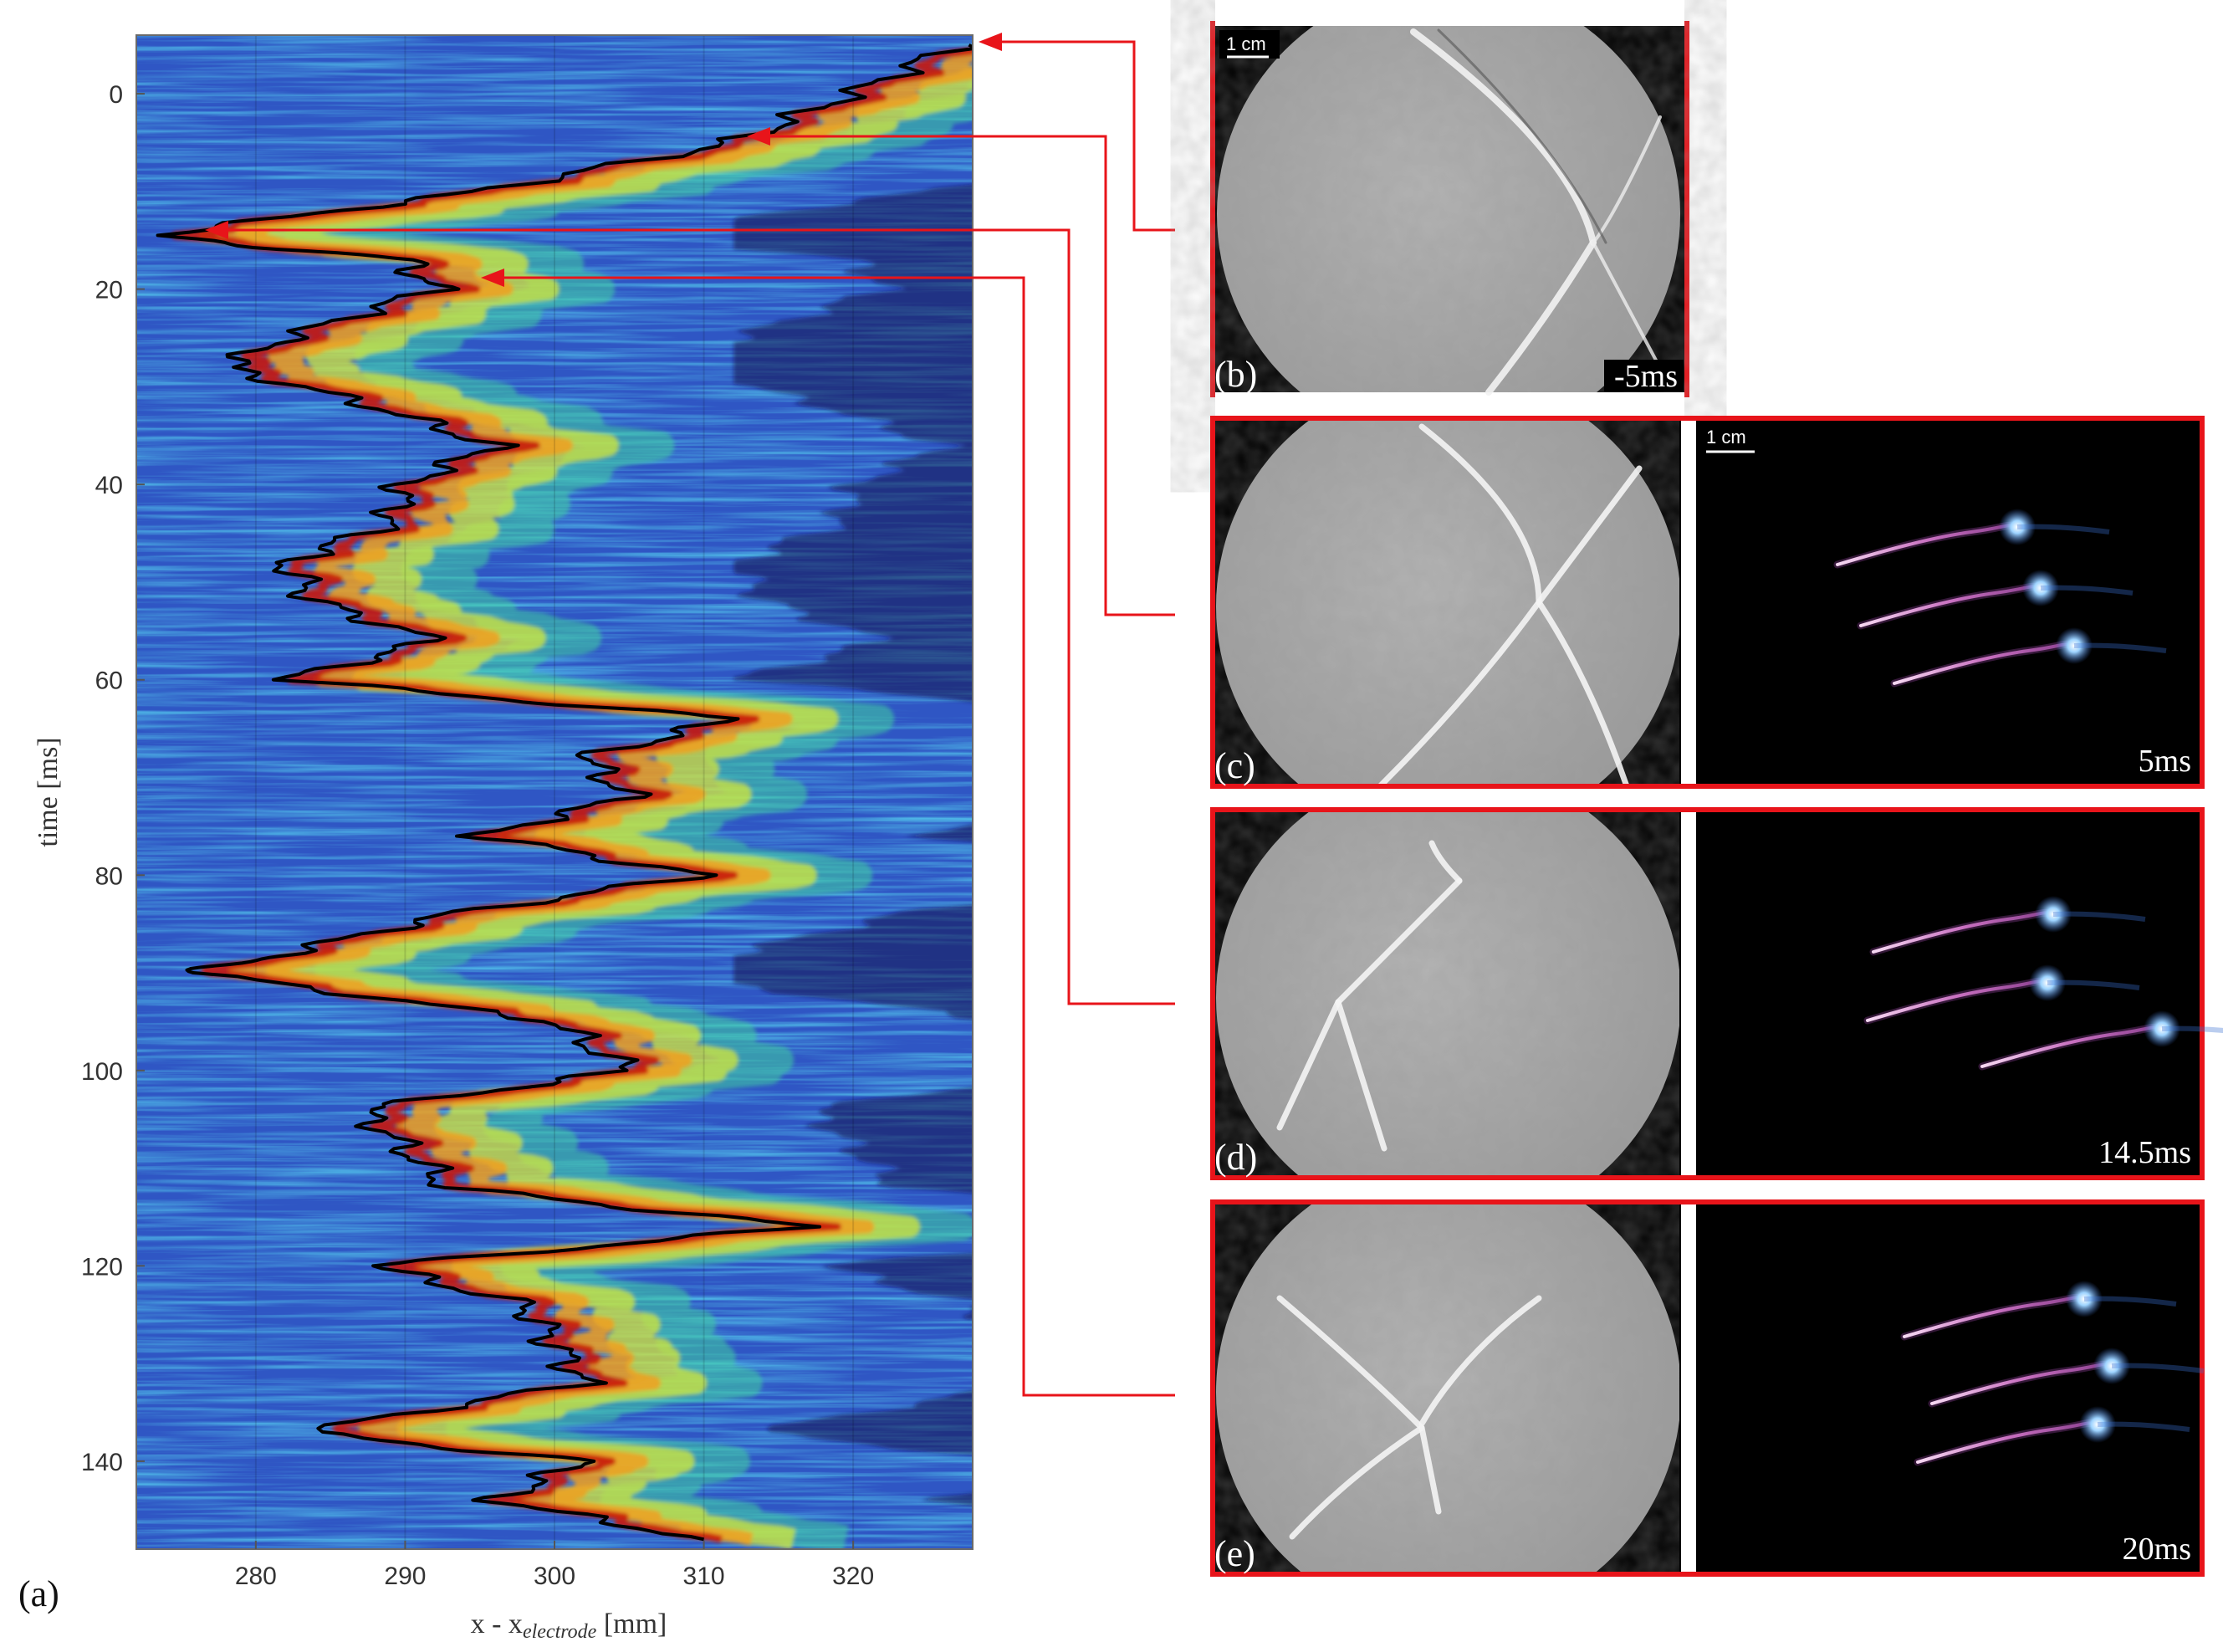 Image resolution: width=2223 pixels, height=1652 pixels. I want to click on panel-b-scale-label: 1 cm, so click(1246, 43).